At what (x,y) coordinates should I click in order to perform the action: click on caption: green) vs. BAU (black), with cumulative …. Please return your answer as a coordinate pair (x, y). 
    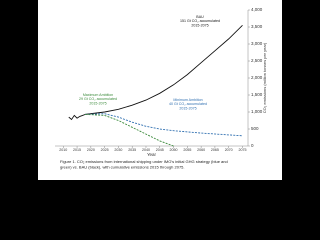
    Looking at the image, I should click on (122, 167).